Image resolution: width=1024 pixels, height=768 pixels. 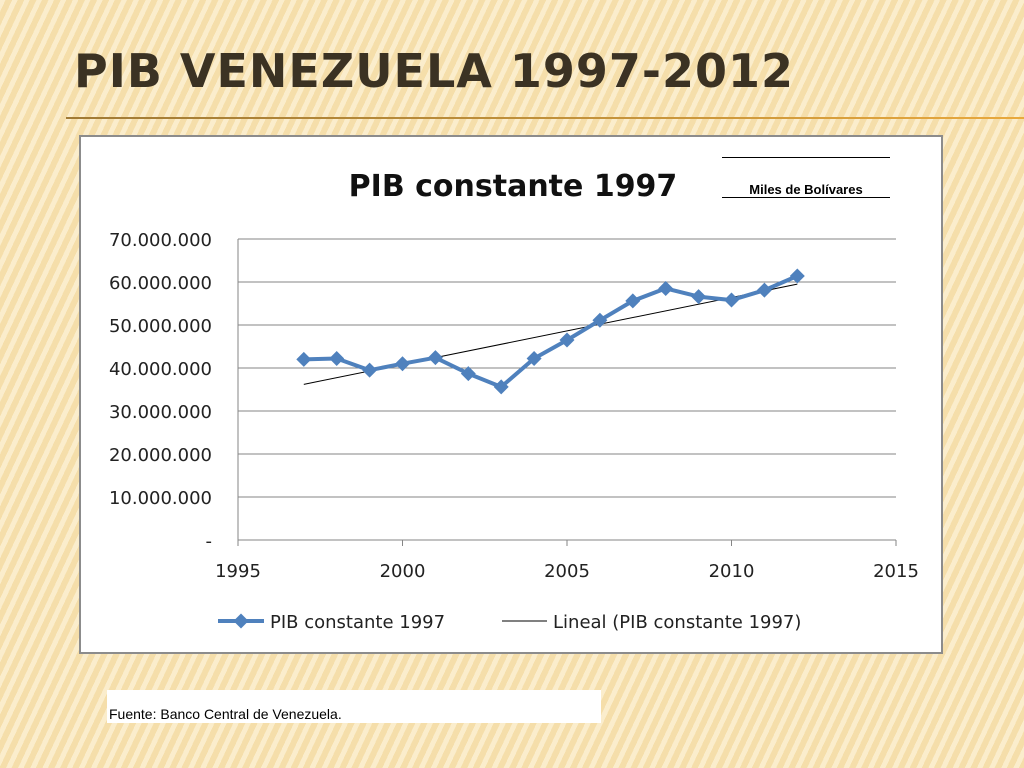 I want to click on title-underline, so click(x=545, y=118).